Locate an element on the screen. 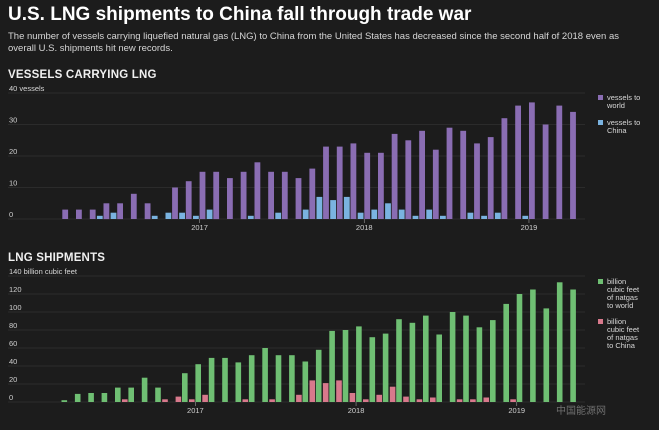 The image size is (659, 430). vessels-y-tick-label: 20 is located at coordinates (13, 151).